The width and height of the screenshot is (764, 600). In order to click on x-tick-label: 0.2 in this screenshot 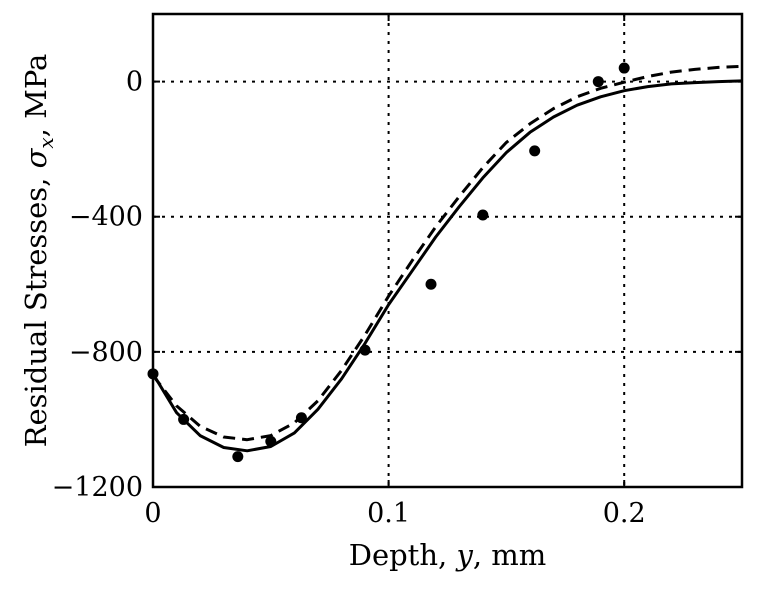, I will do `click(624, 513)`.